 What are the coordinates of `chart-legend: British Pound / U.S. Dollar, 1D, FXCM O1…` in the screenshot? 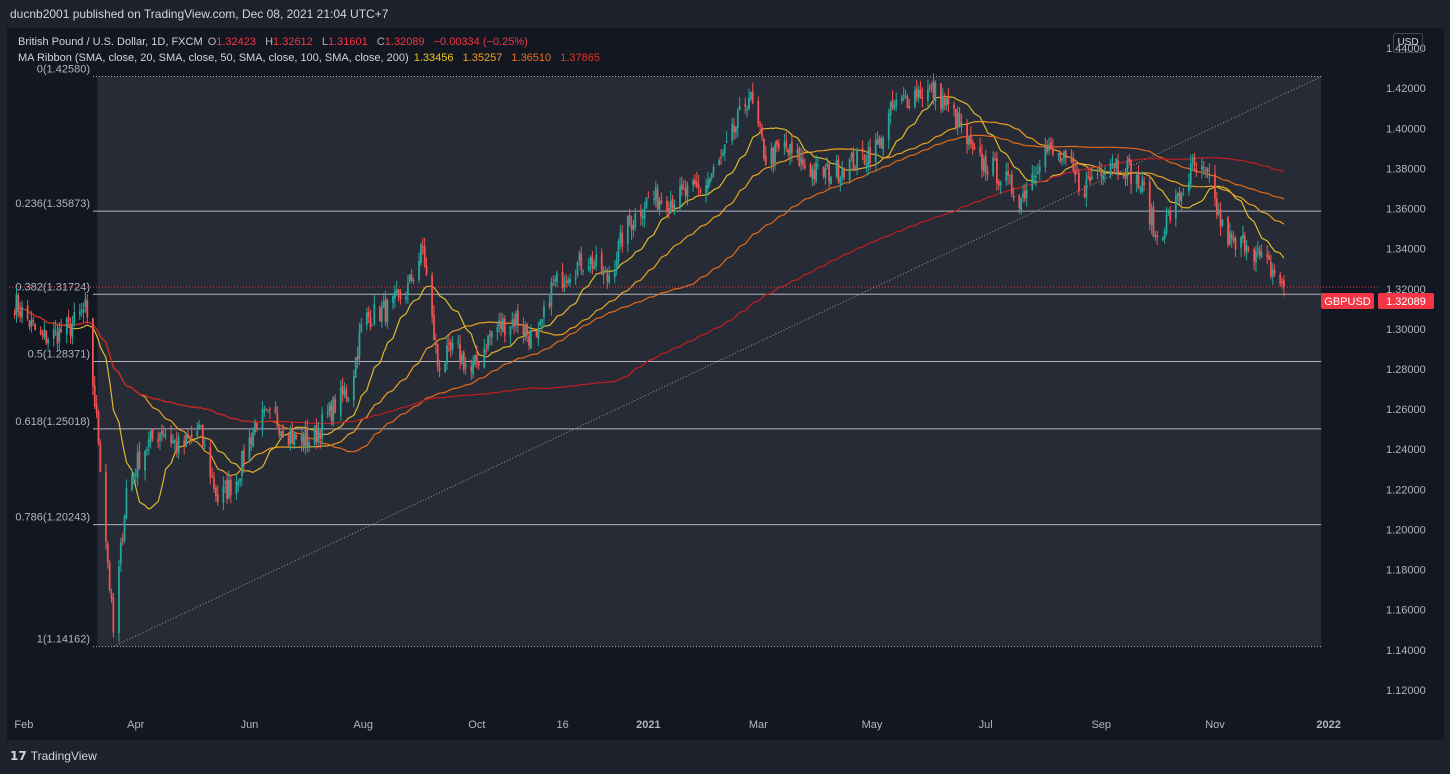 It's located at (312, 50).